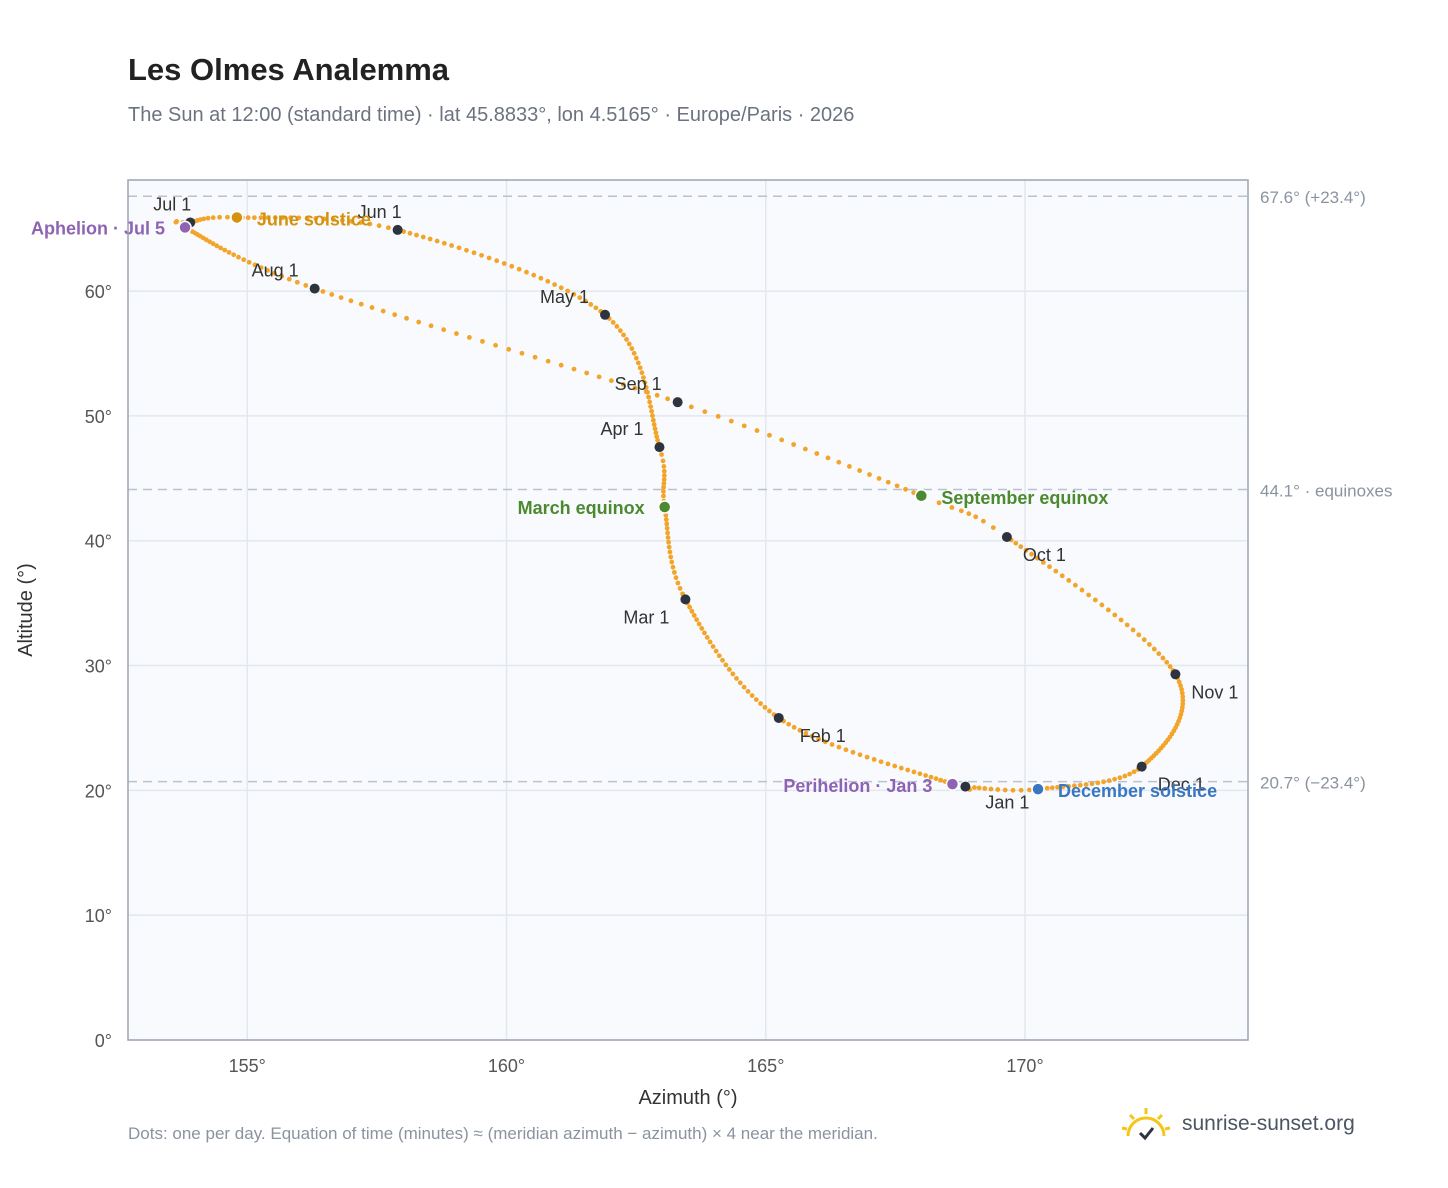 The image size is (1448, 1188). What do you see at coordinates (1326, 491) in the screenshot?
I see `reference-line-label: 44.1° · equinoxes` at bounding box center [1326, 491].